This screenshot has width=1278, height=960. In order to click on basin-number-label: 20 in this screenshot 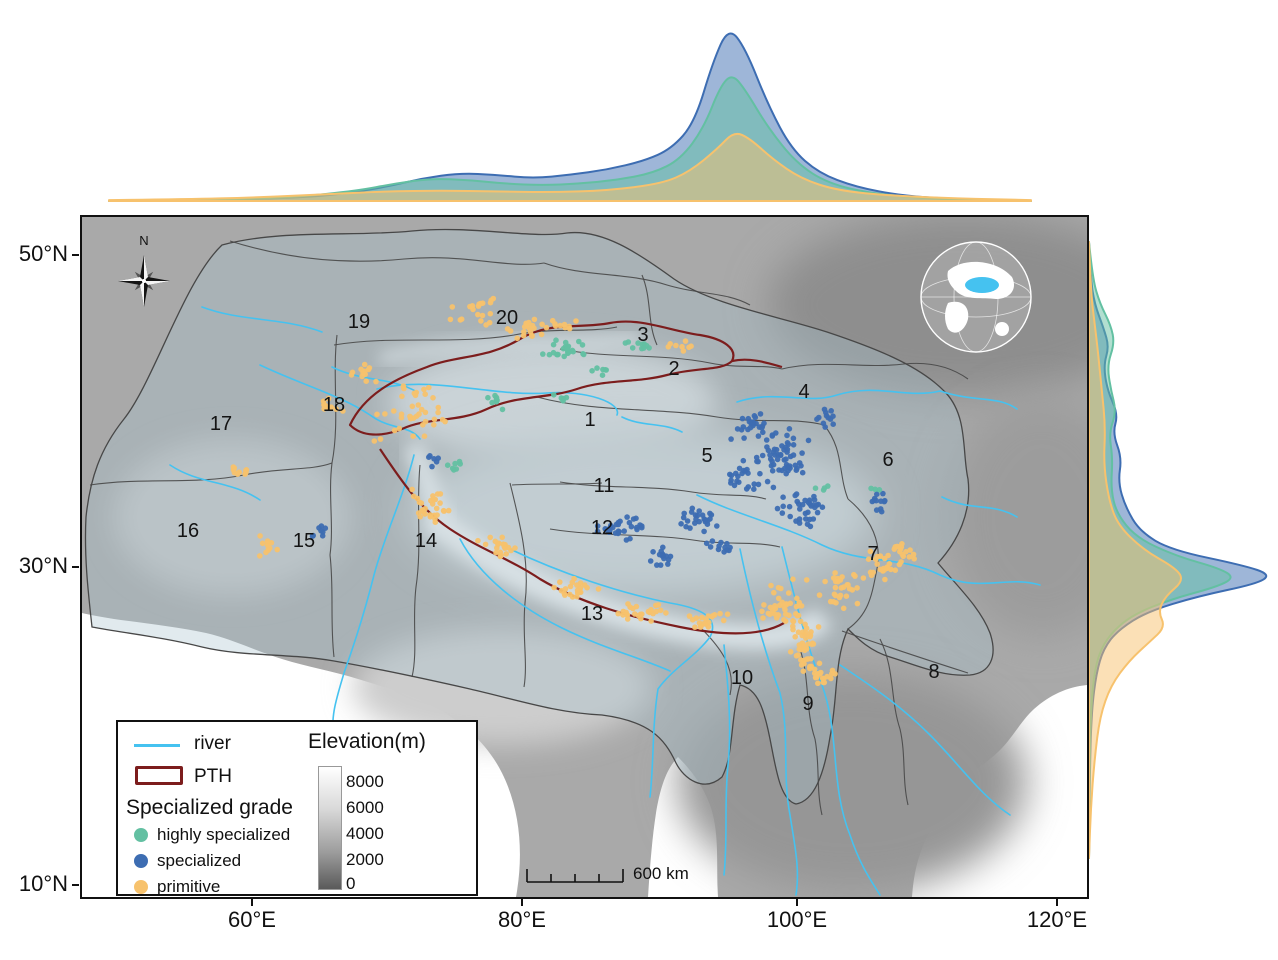, I will do `click(507, 318)`.